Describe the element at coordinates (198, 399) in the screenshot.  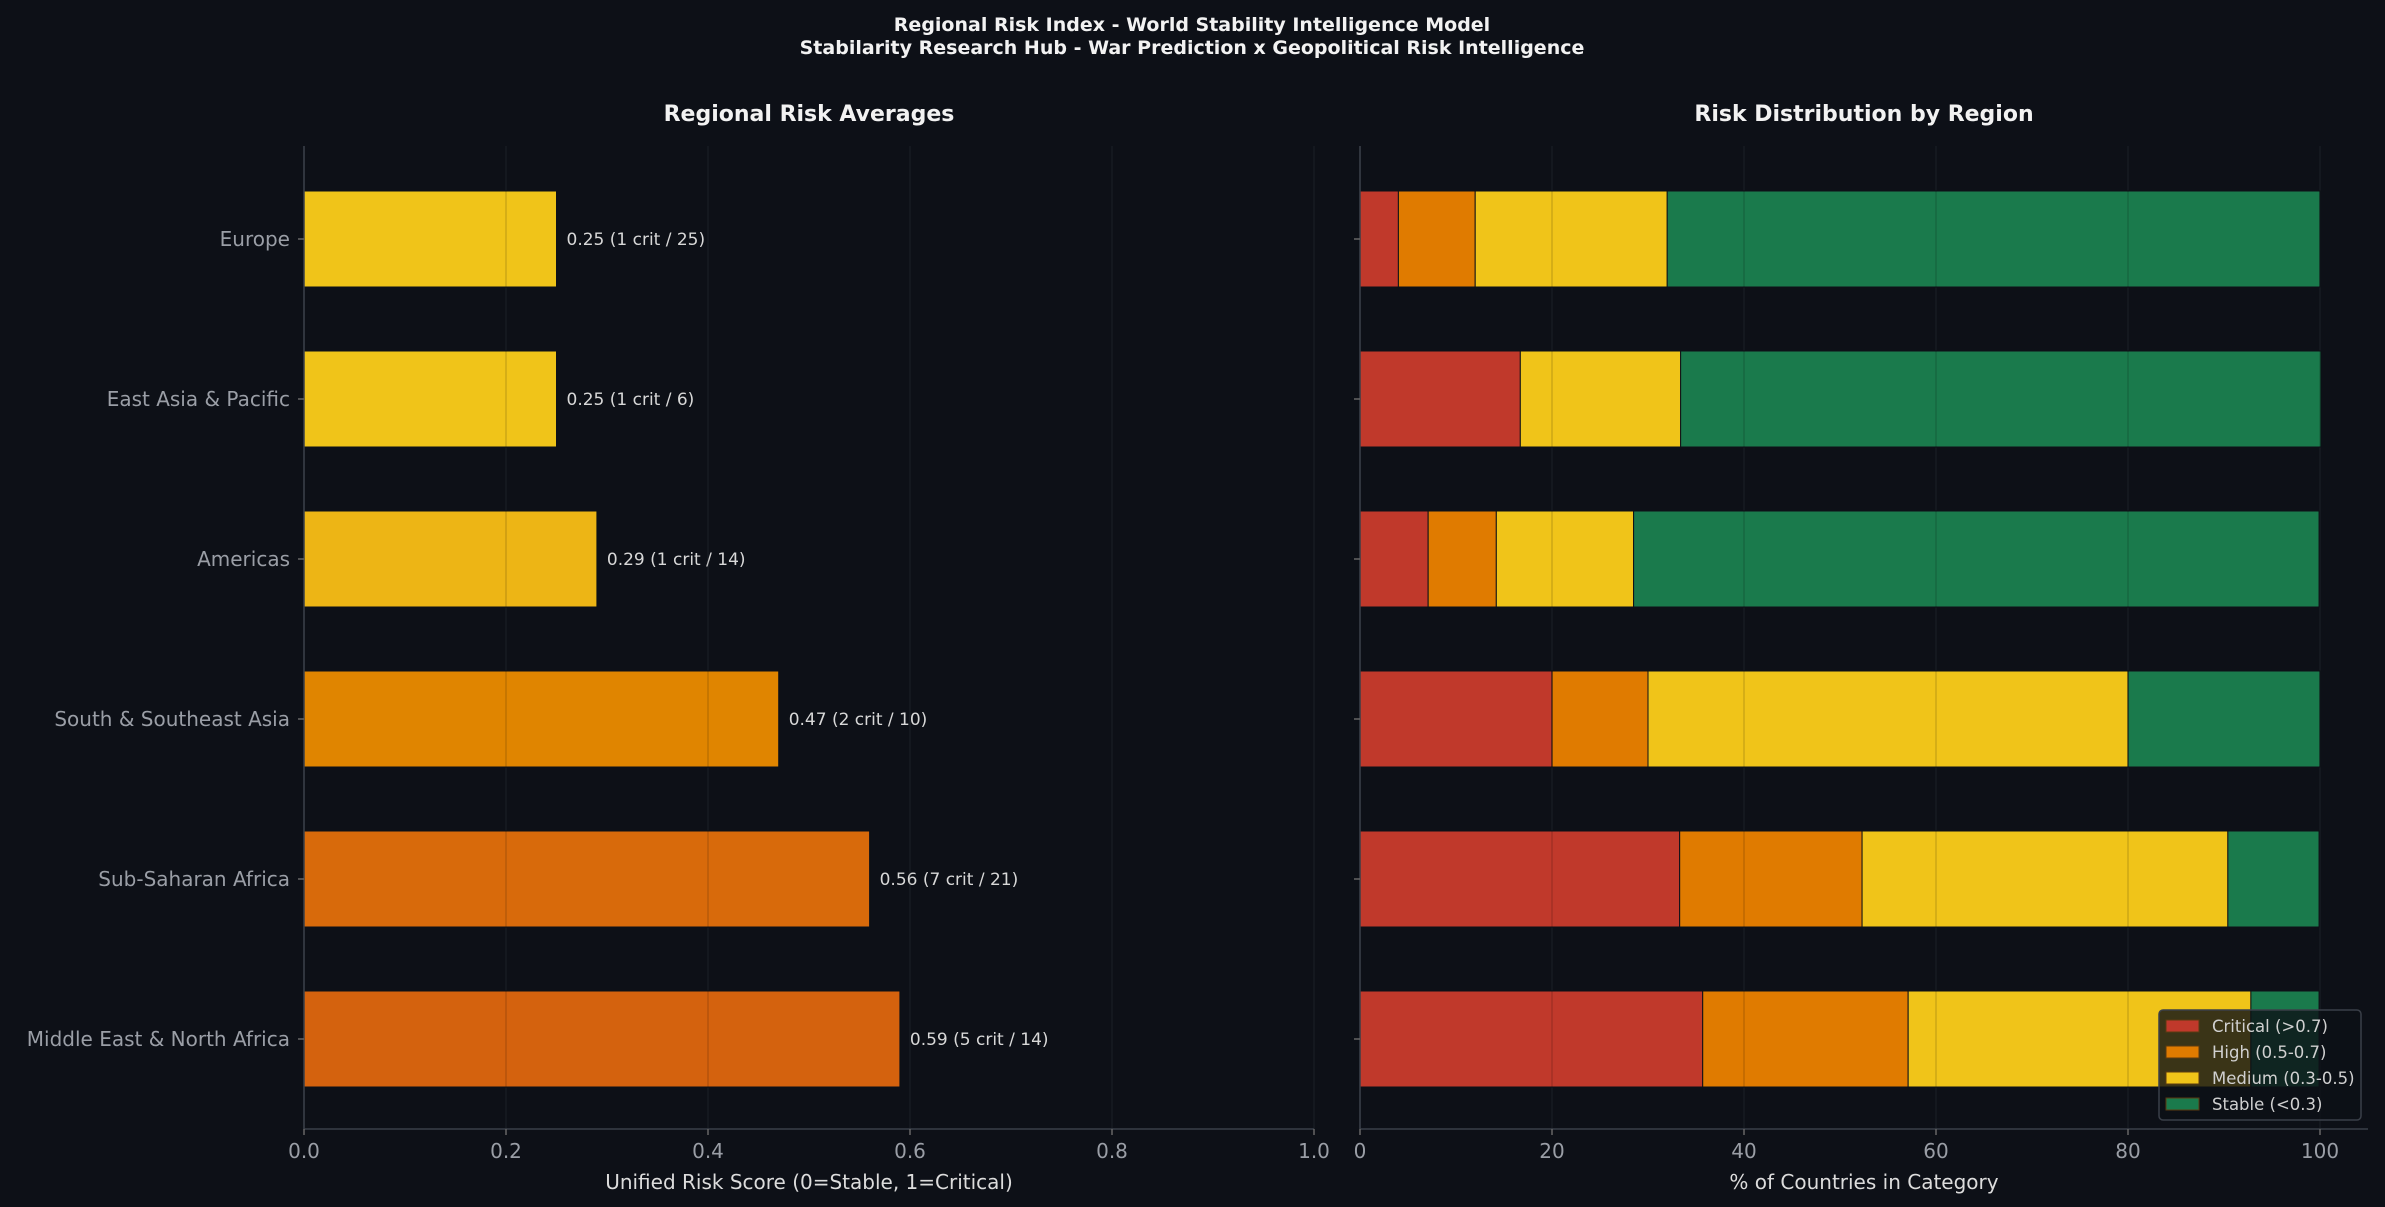
I see `y-tick-label: East Asia & Pacific` at that location.